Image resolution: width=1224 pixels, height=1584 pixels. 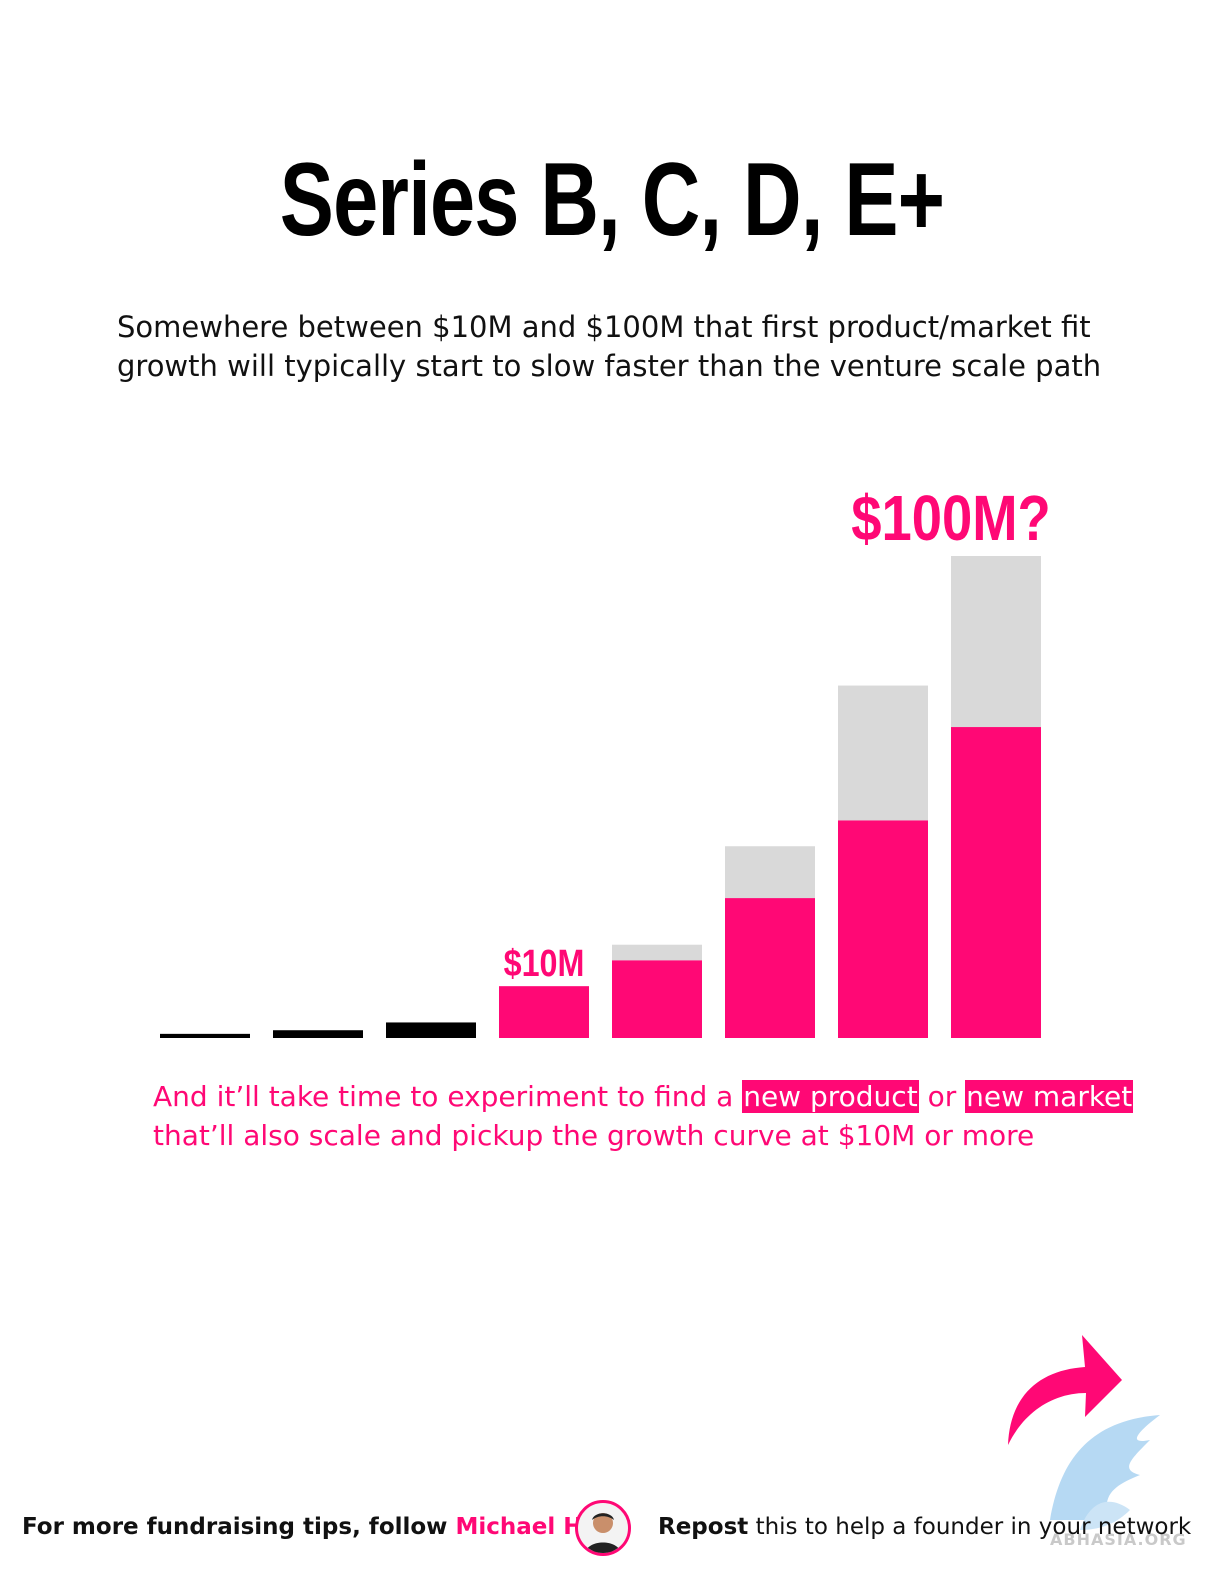 What do you see at coordinates (205, 1035) in the screenshot?
I see `bar-1-base` at bounding box center [205, 1035].